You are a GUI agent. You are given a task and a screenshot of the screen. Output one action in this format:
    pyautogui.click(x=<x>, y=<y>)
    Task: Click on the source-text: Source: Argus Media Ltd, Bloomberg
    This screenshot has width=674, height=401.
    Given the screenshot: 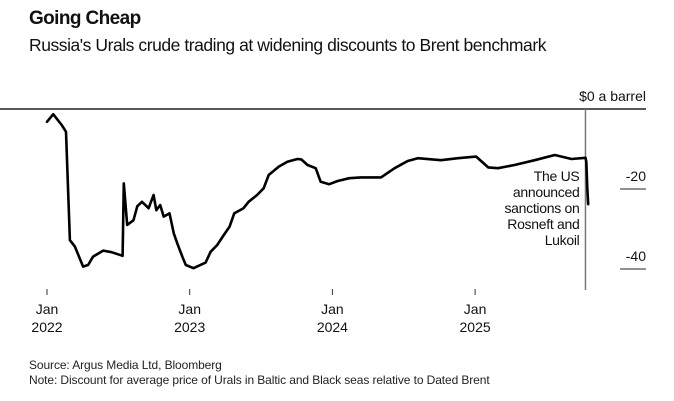 What is the action you would take?
    pyautogui.click(x=125, y=365)
    